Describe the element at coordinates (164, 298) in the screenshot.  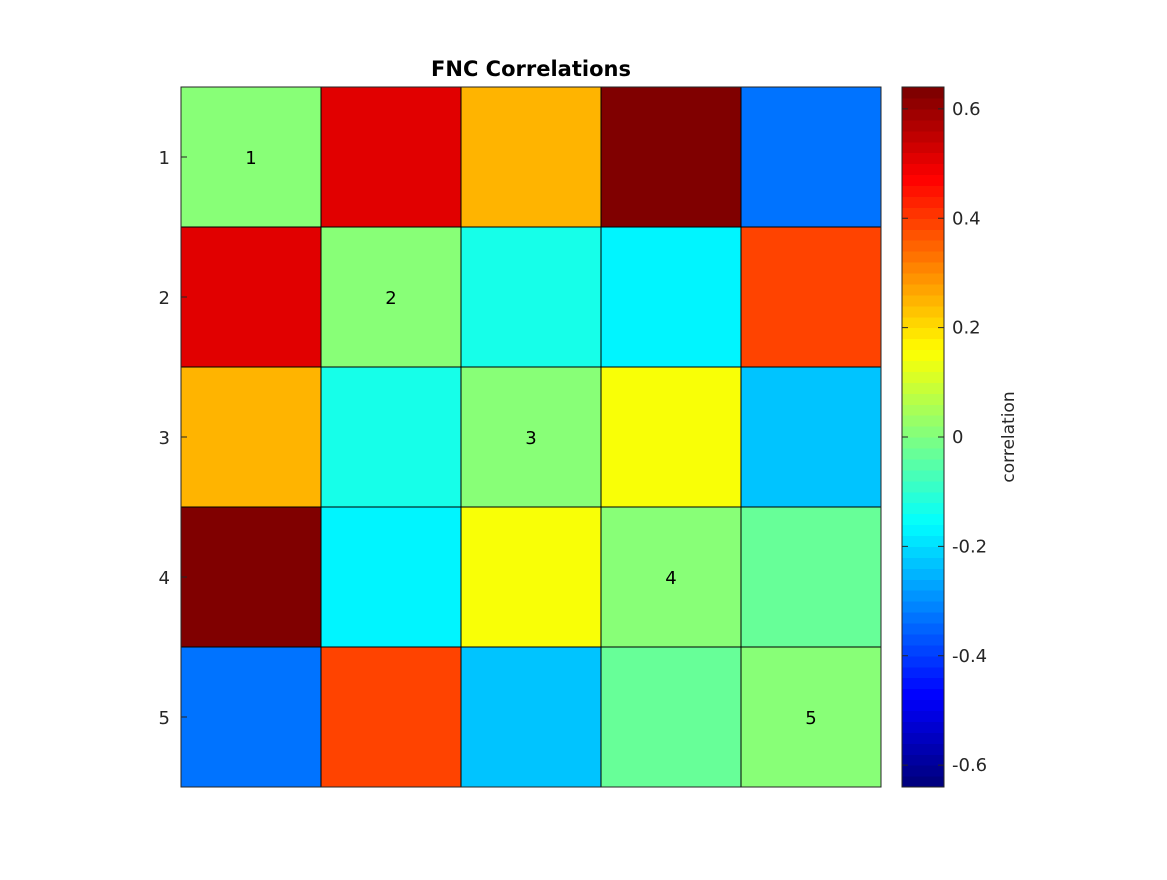
I see `row-tick-label-2: 2` at that location.